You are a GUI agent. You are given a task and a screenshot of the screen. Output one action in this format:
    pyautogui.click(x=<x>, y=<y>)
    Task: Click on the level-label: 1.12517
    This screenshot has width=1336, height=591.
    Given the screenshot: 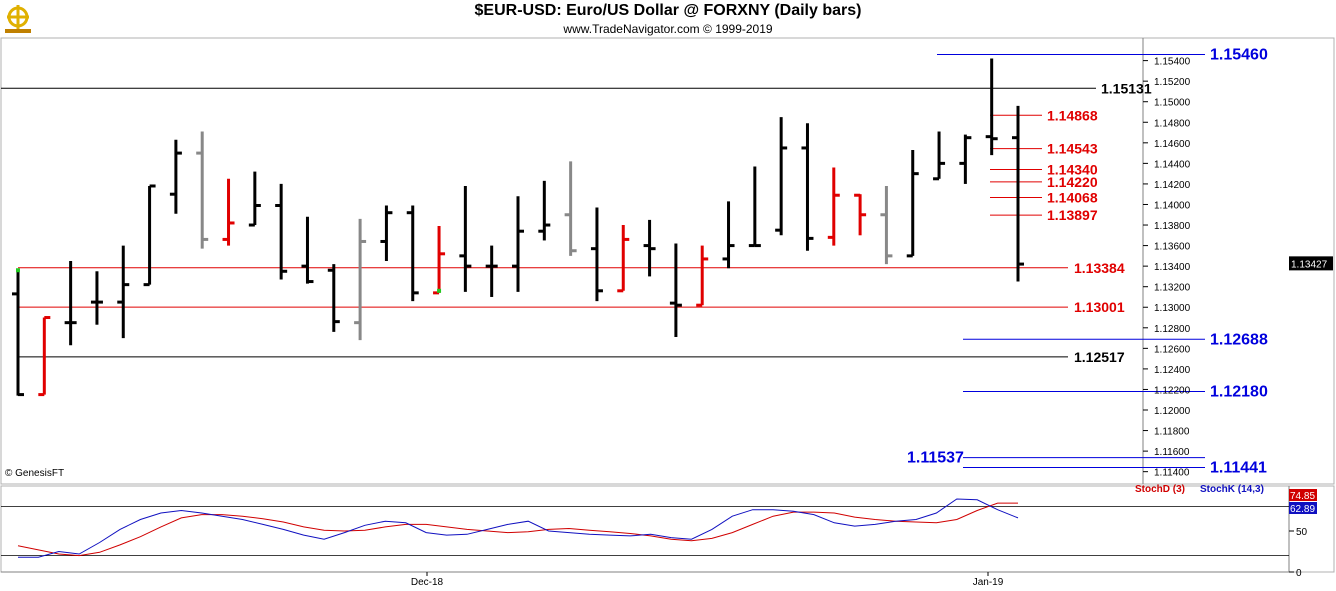 What is the action you would take?
    pyautogui.click(x=1099, y=357)
    